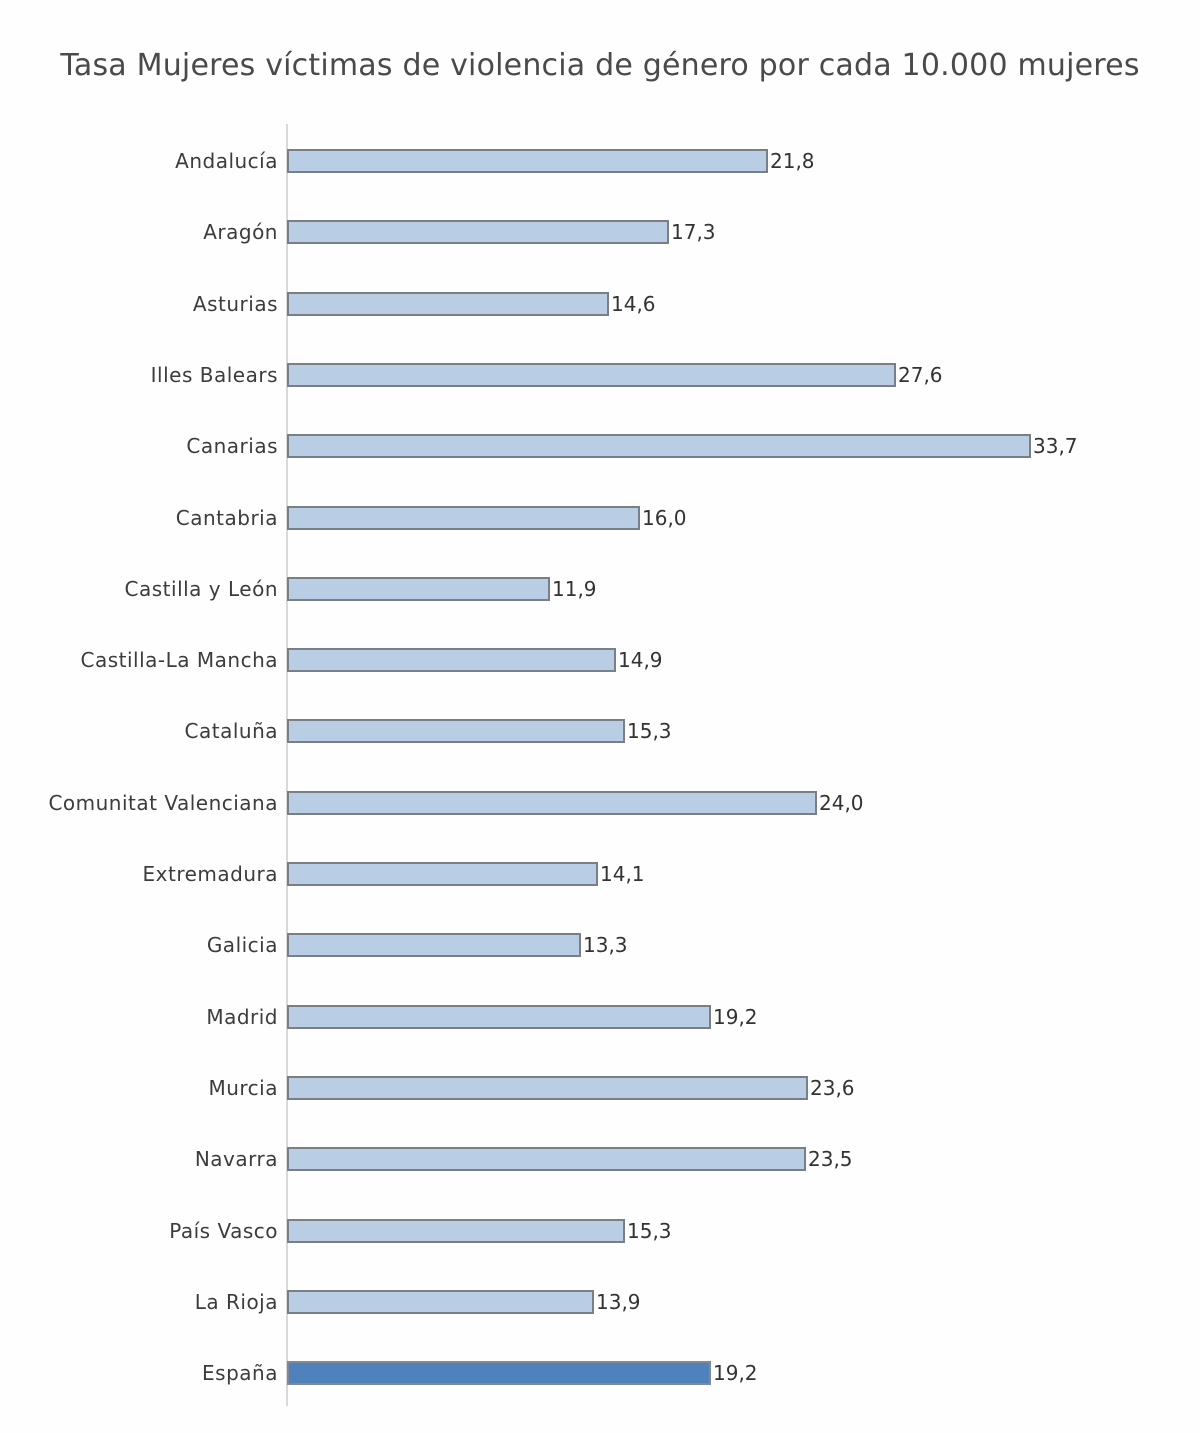 The height and width of the screenshot is (1433, 1200). I want to click on bar-row: España 19,2, so click(600, 1373).